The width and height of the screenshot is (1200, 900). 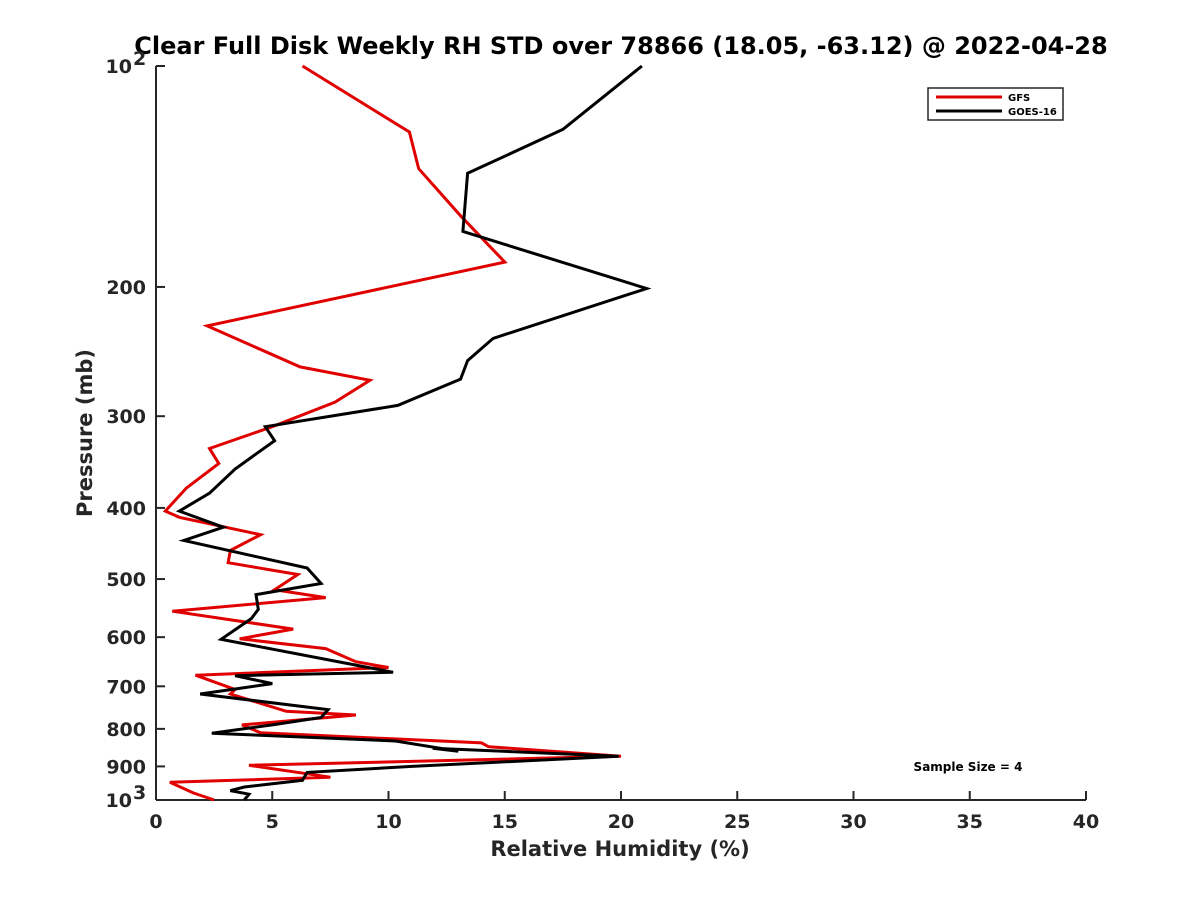 I want to click on legend-box, so click(x=995, y=104).